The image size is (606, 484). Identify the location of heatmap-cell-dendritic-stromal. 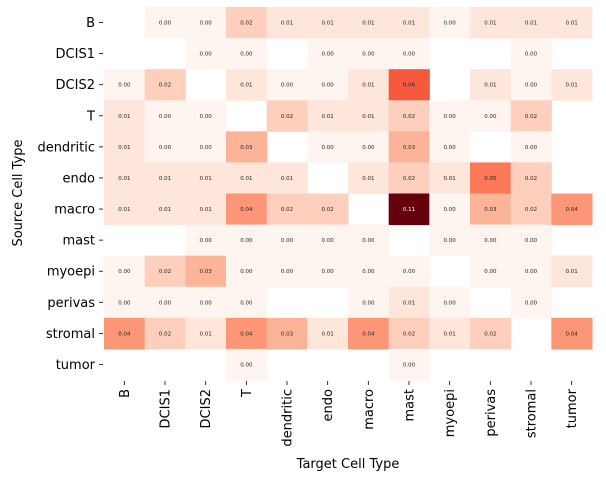
(531, 147).